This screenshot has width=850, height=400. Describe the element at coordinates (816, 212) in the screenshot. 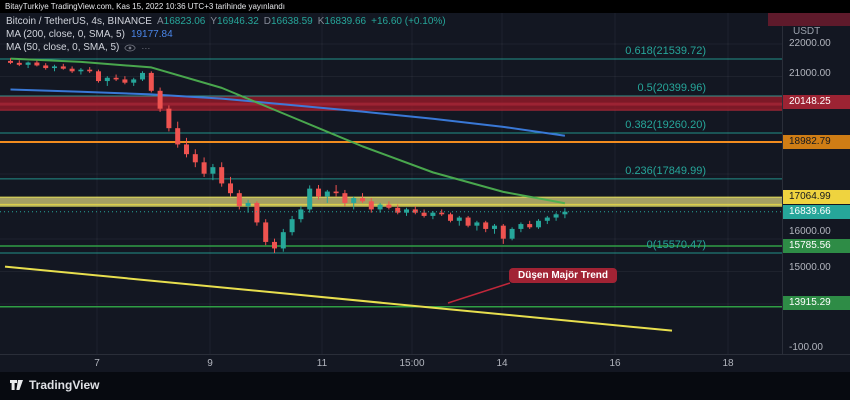

I see `price-axis-label: 16839.66` at that location.